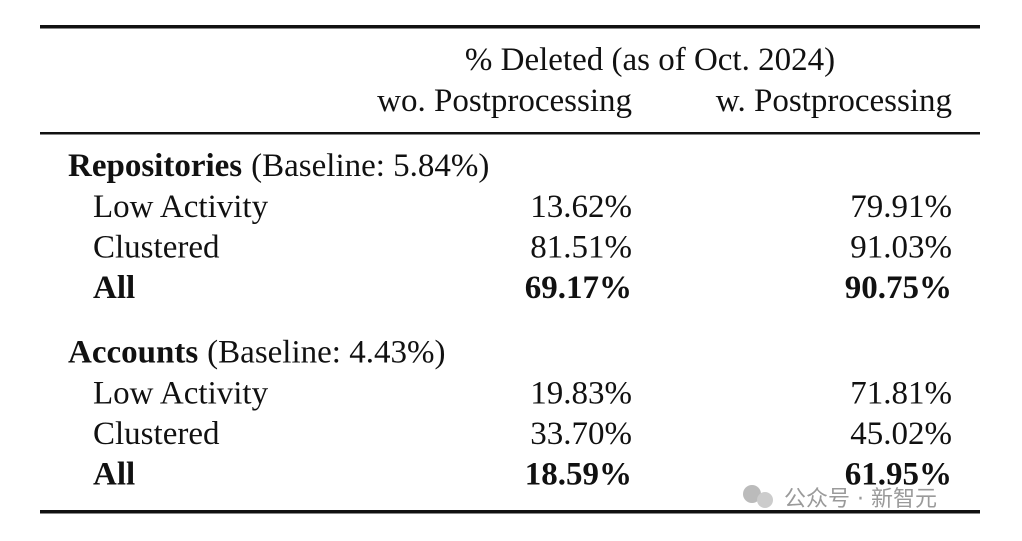  What do you see at coordinates (581, 207) in the screenshot?
I see `cell-value: 13.62%` at bounding box center [581, 207].